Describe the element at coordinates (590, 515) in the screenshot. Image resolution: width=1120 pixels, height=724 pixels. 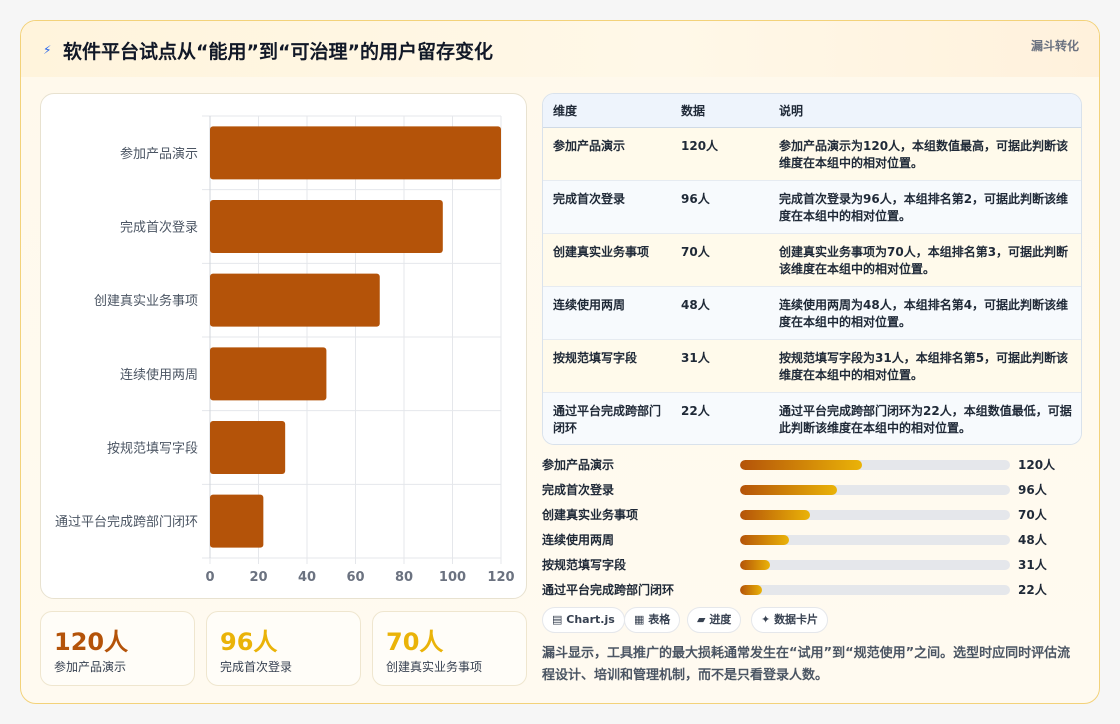
I see `progress-label: 创建真实业务事项` at that location.